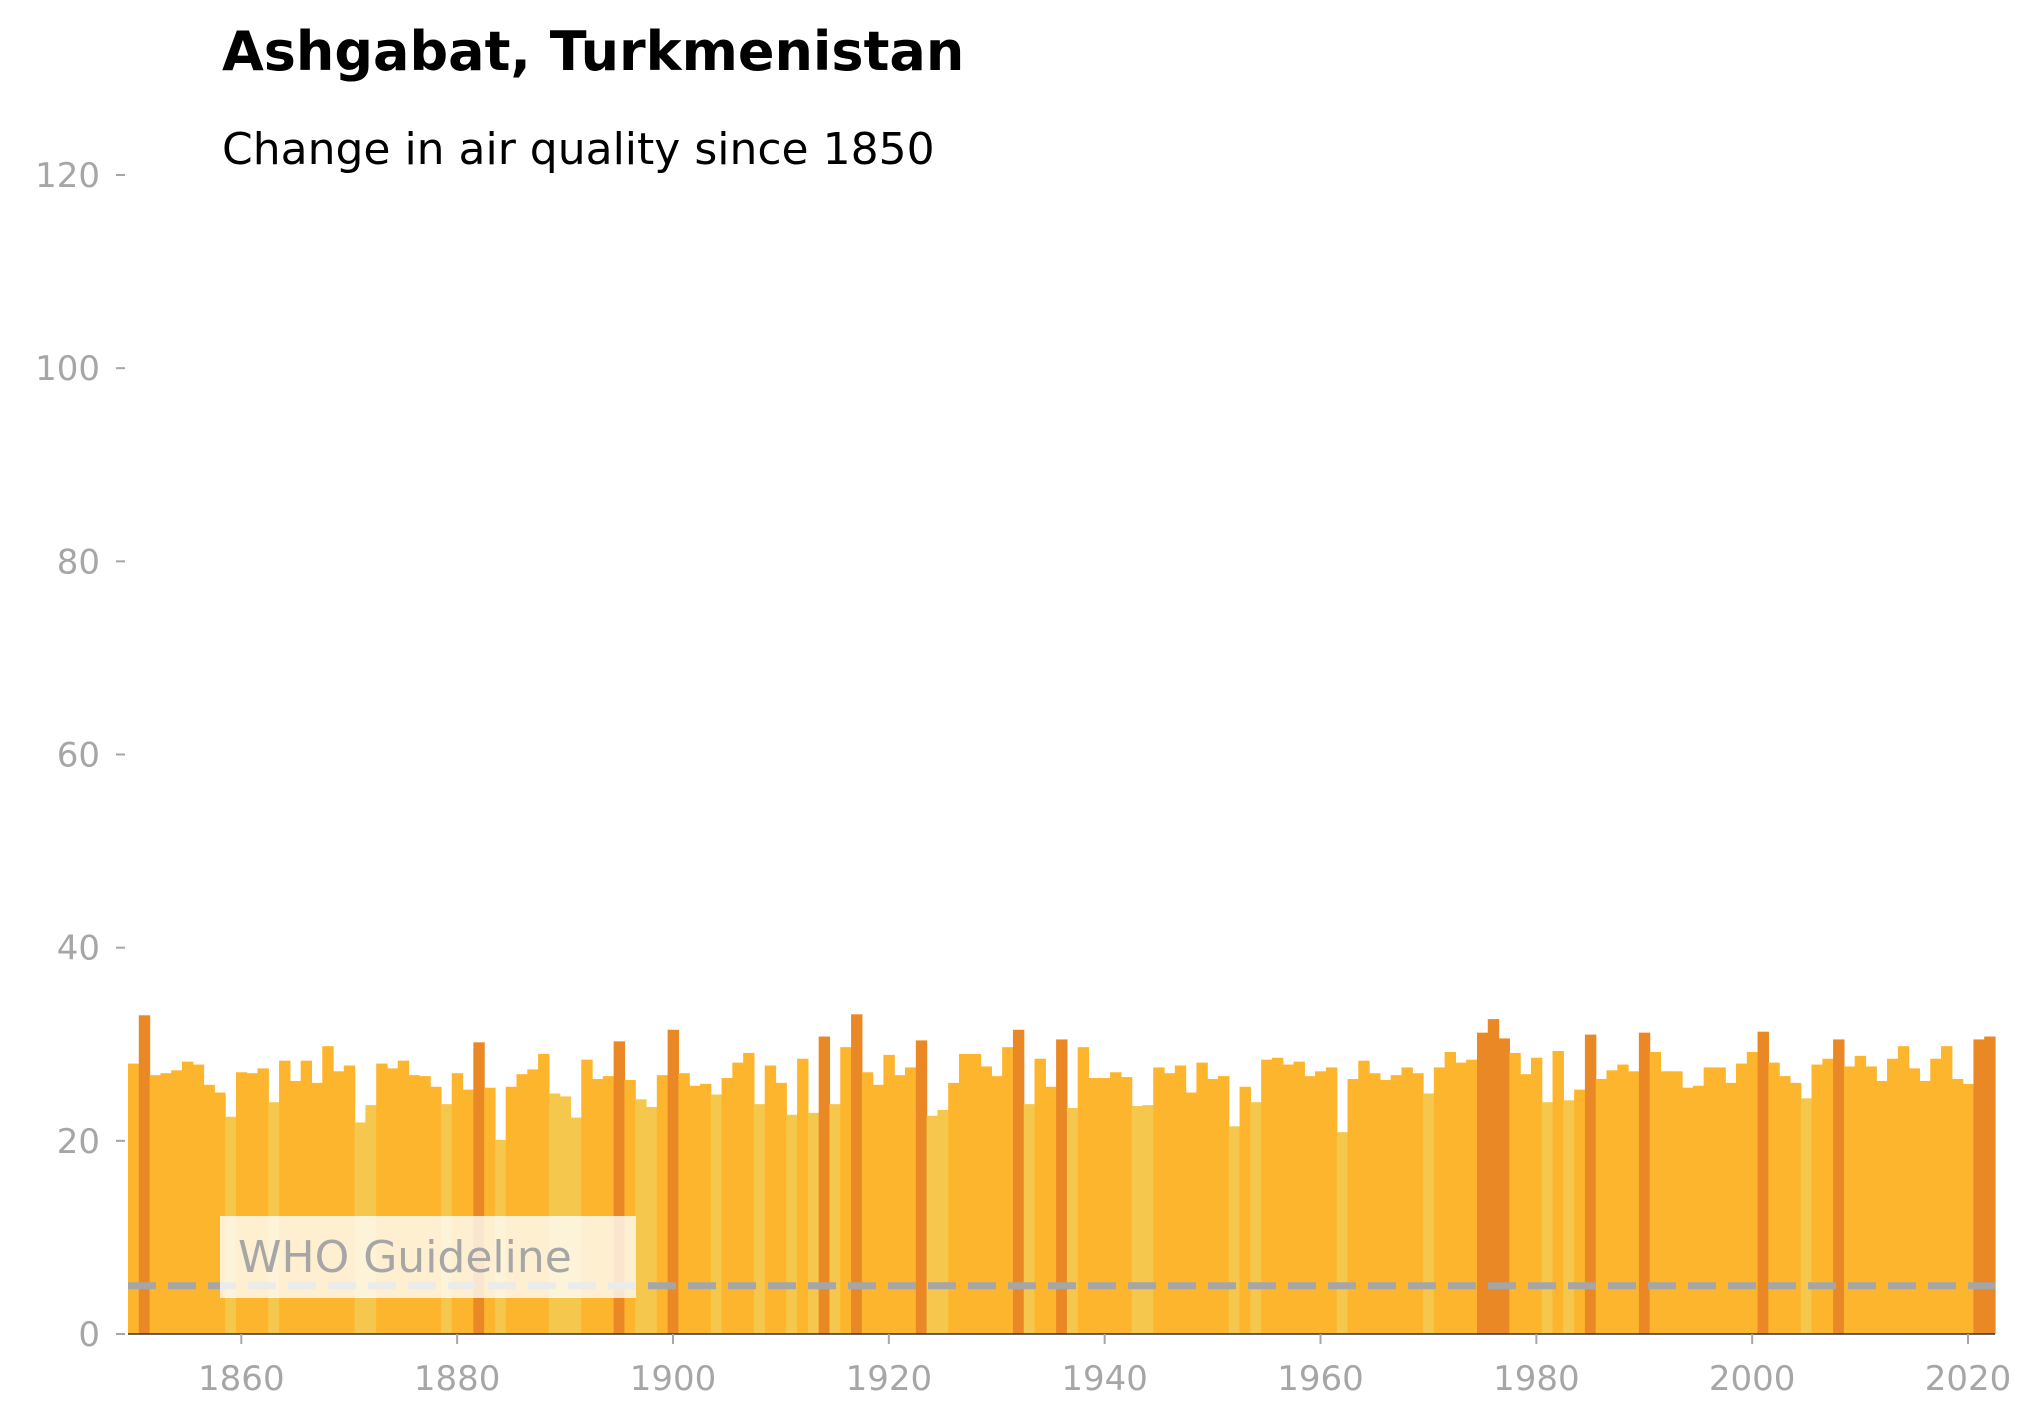  I want to click on bar-1934, so click(1040, 1196).